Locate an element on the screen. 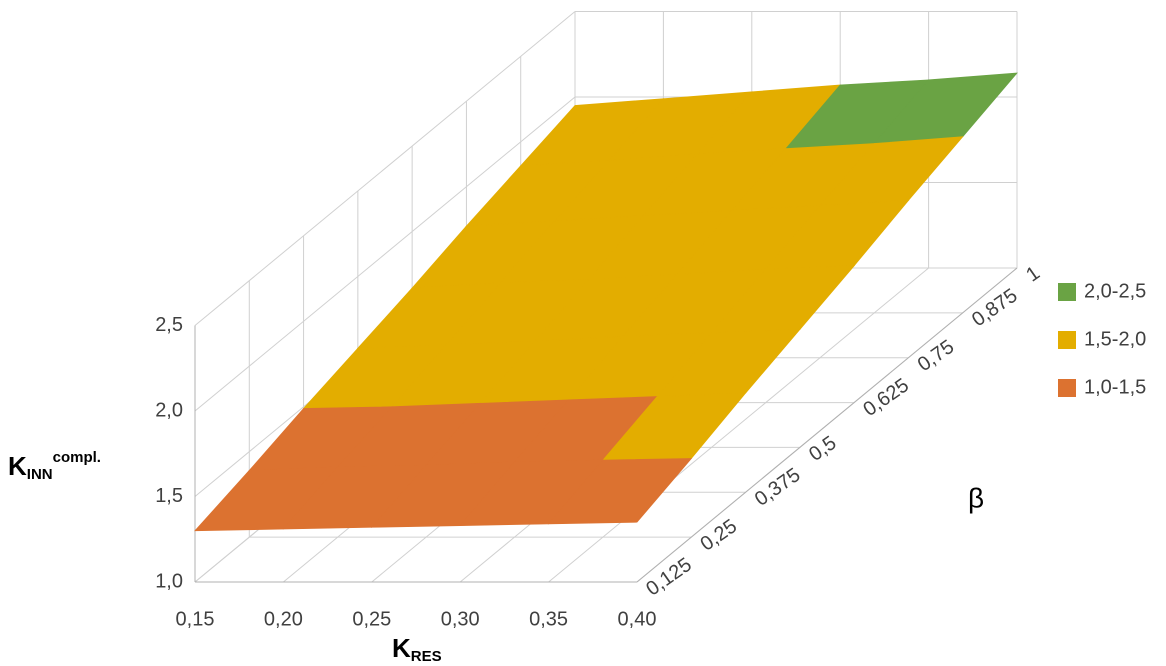  legend-label: 1,5-2,0 is located at coordinates (1115, 339).